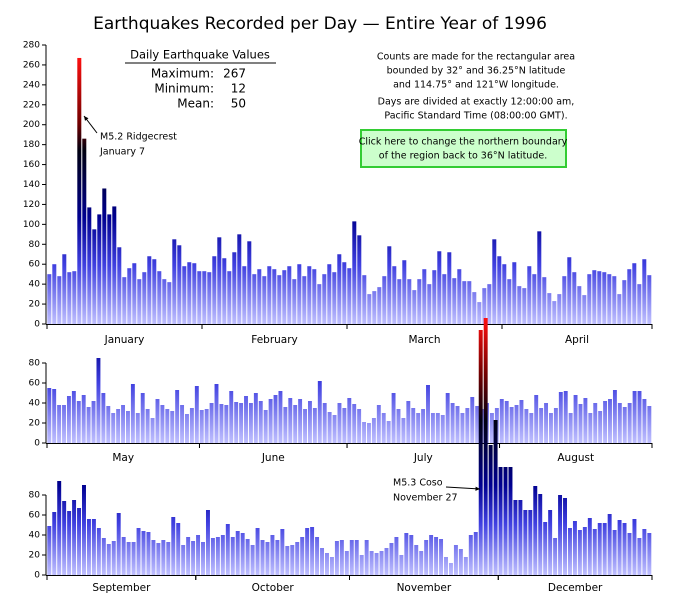 The height and width of the screenshot is (600, 680). Describe the element at coordinates (31, 125) in the screenshot. I see `y-tick-label: 200` at that location.